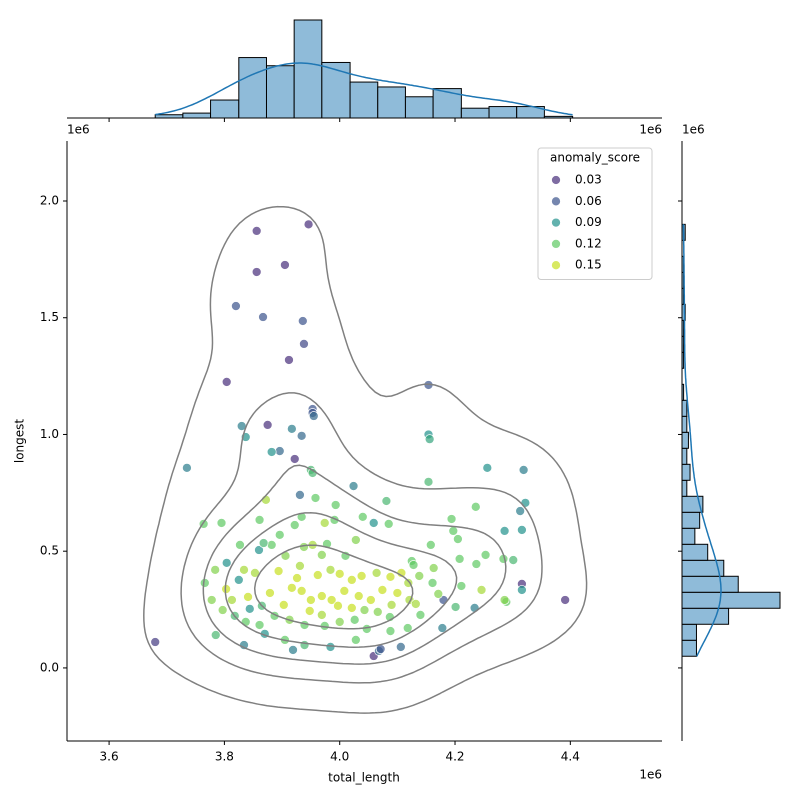 This screenshot has width=800, height=800. What do you see at coordinates (364, 778) in the screenshot?
I see `x-axis-label: total_length` at bounding box center [364, 778].